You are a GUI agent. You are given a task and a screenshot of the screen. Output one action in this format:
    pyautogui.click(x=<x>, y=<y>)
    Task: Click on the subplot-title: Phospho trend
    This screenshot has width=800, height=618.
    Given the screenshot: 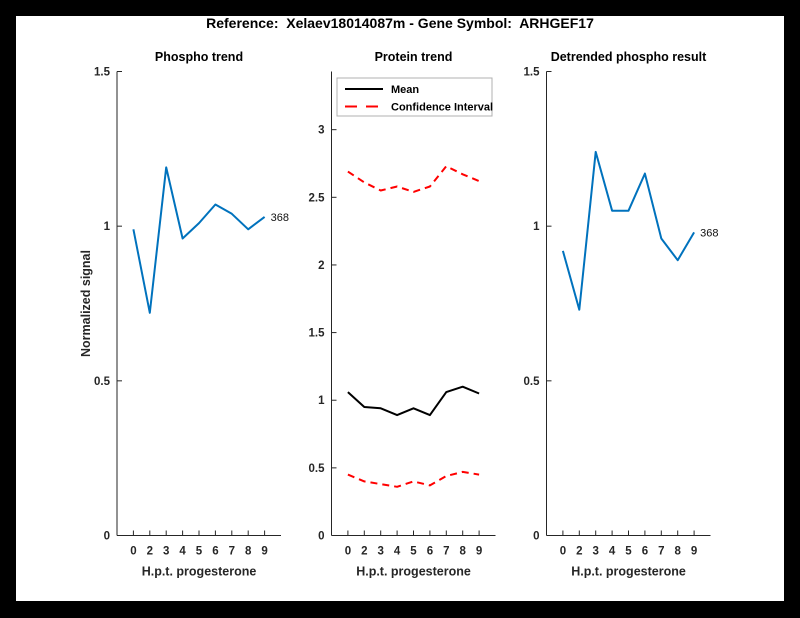 What is the action you would take?
    pyautogui.click(x=199, y=57)
    